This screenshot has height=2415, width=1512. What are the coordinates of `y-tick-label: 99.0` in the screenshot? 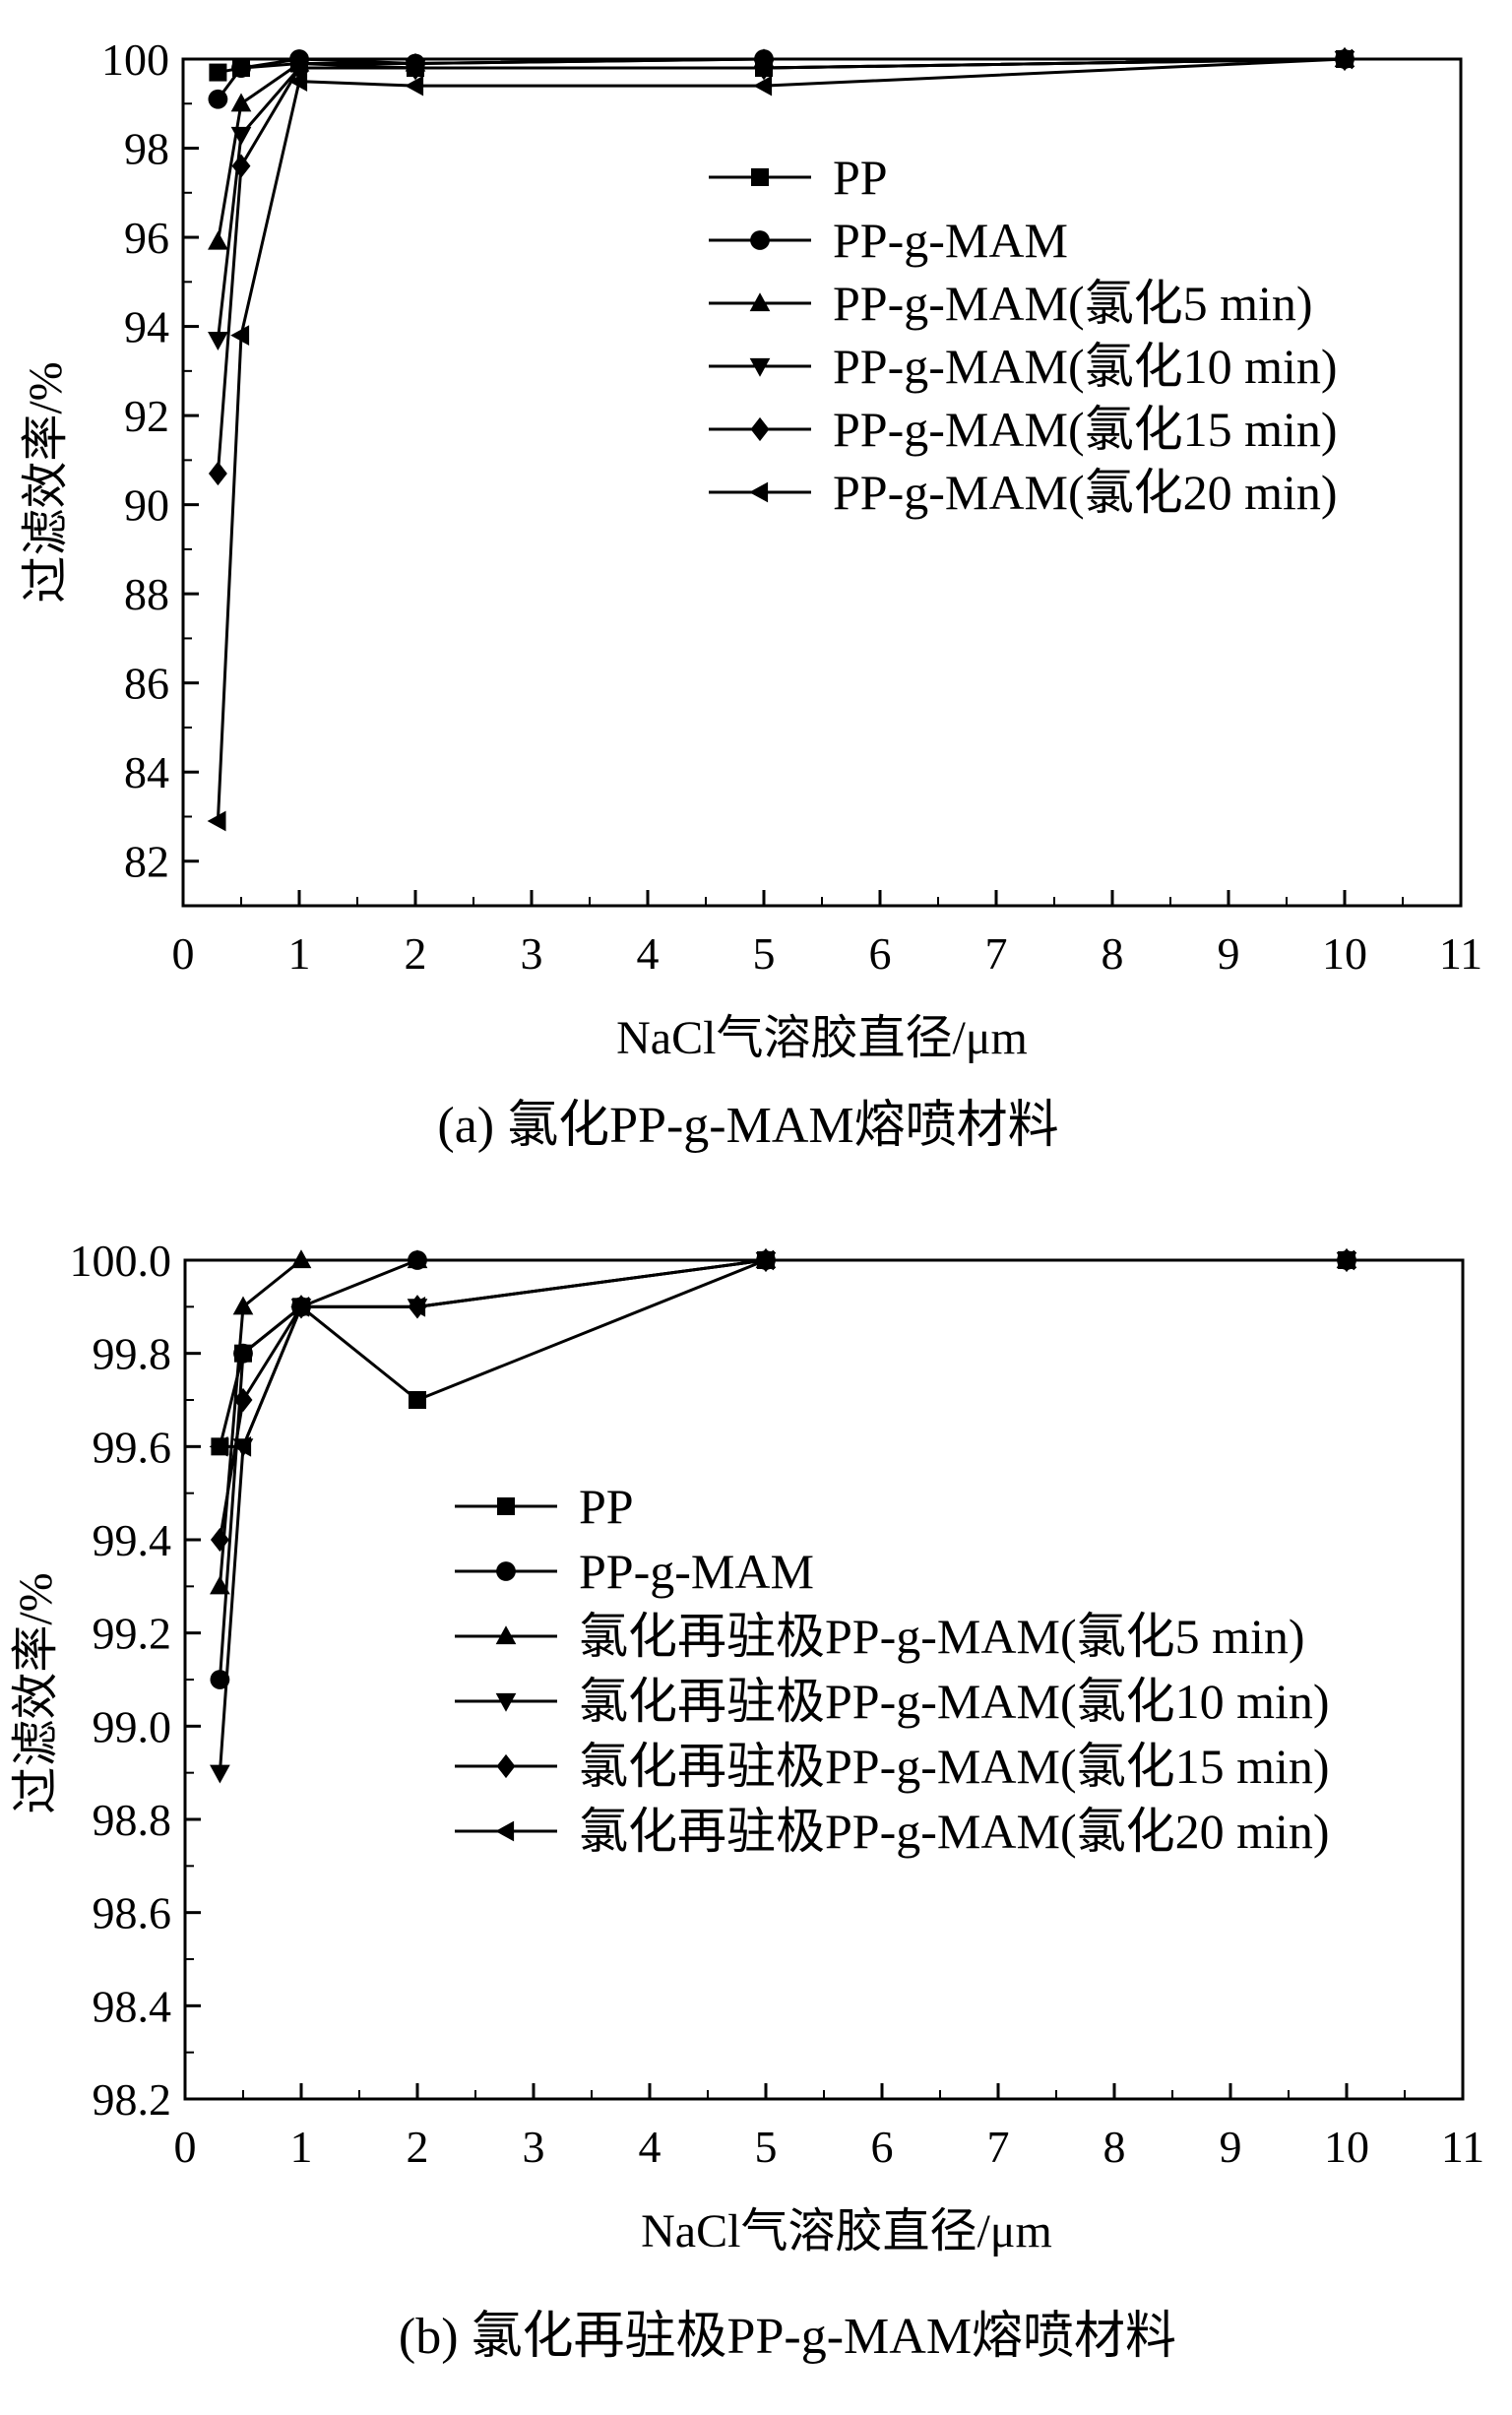 It's located at (132, 1726).